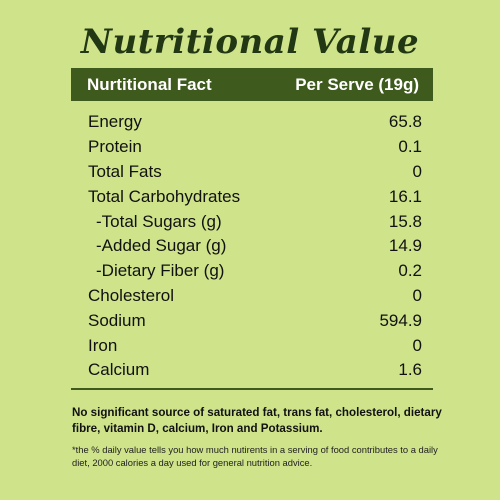 This screenshot has height=500, width=500. I want to click on row-label: -Added Sugar (g), so click(161, 246).